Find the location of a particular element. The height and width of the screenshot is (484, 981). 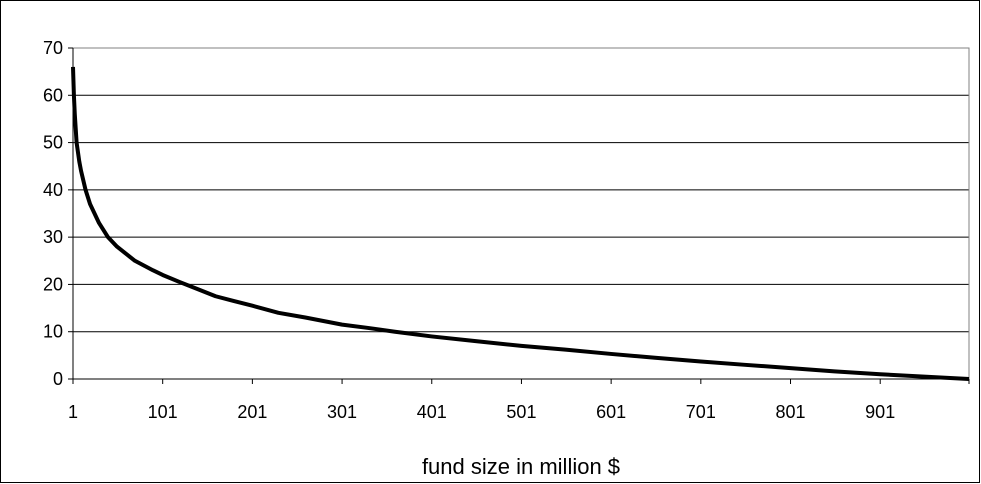

x-tick-label: 601 is located at coordinates (611, 412).